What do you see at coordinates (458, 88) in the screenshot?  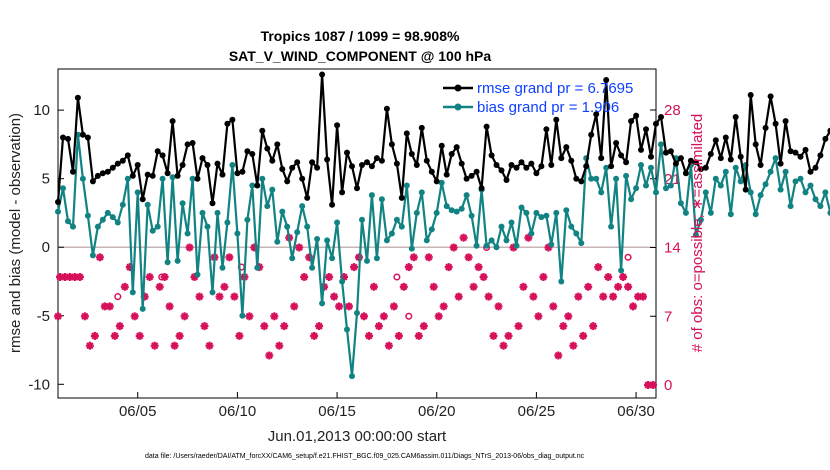 I see `legend-rmse-marker` at bounding box center [458, 88].